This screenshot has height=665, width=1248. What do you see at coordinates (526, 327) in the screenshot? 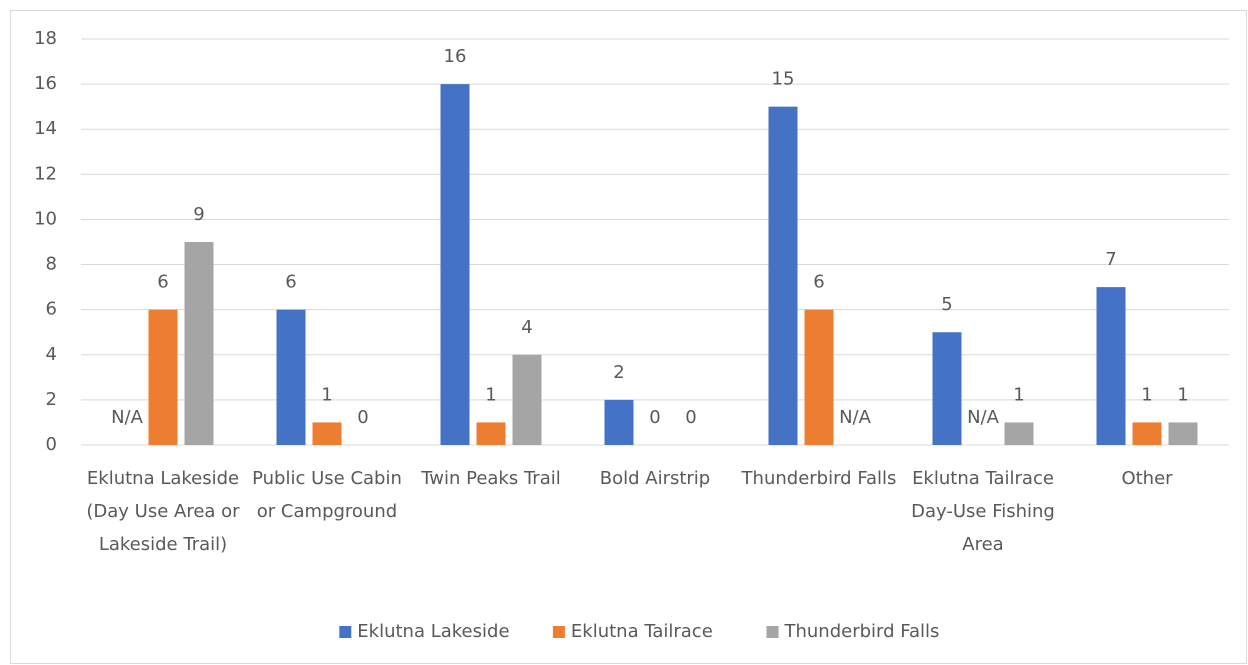
I see `data-label: 4` at bounding box center [526, 327].